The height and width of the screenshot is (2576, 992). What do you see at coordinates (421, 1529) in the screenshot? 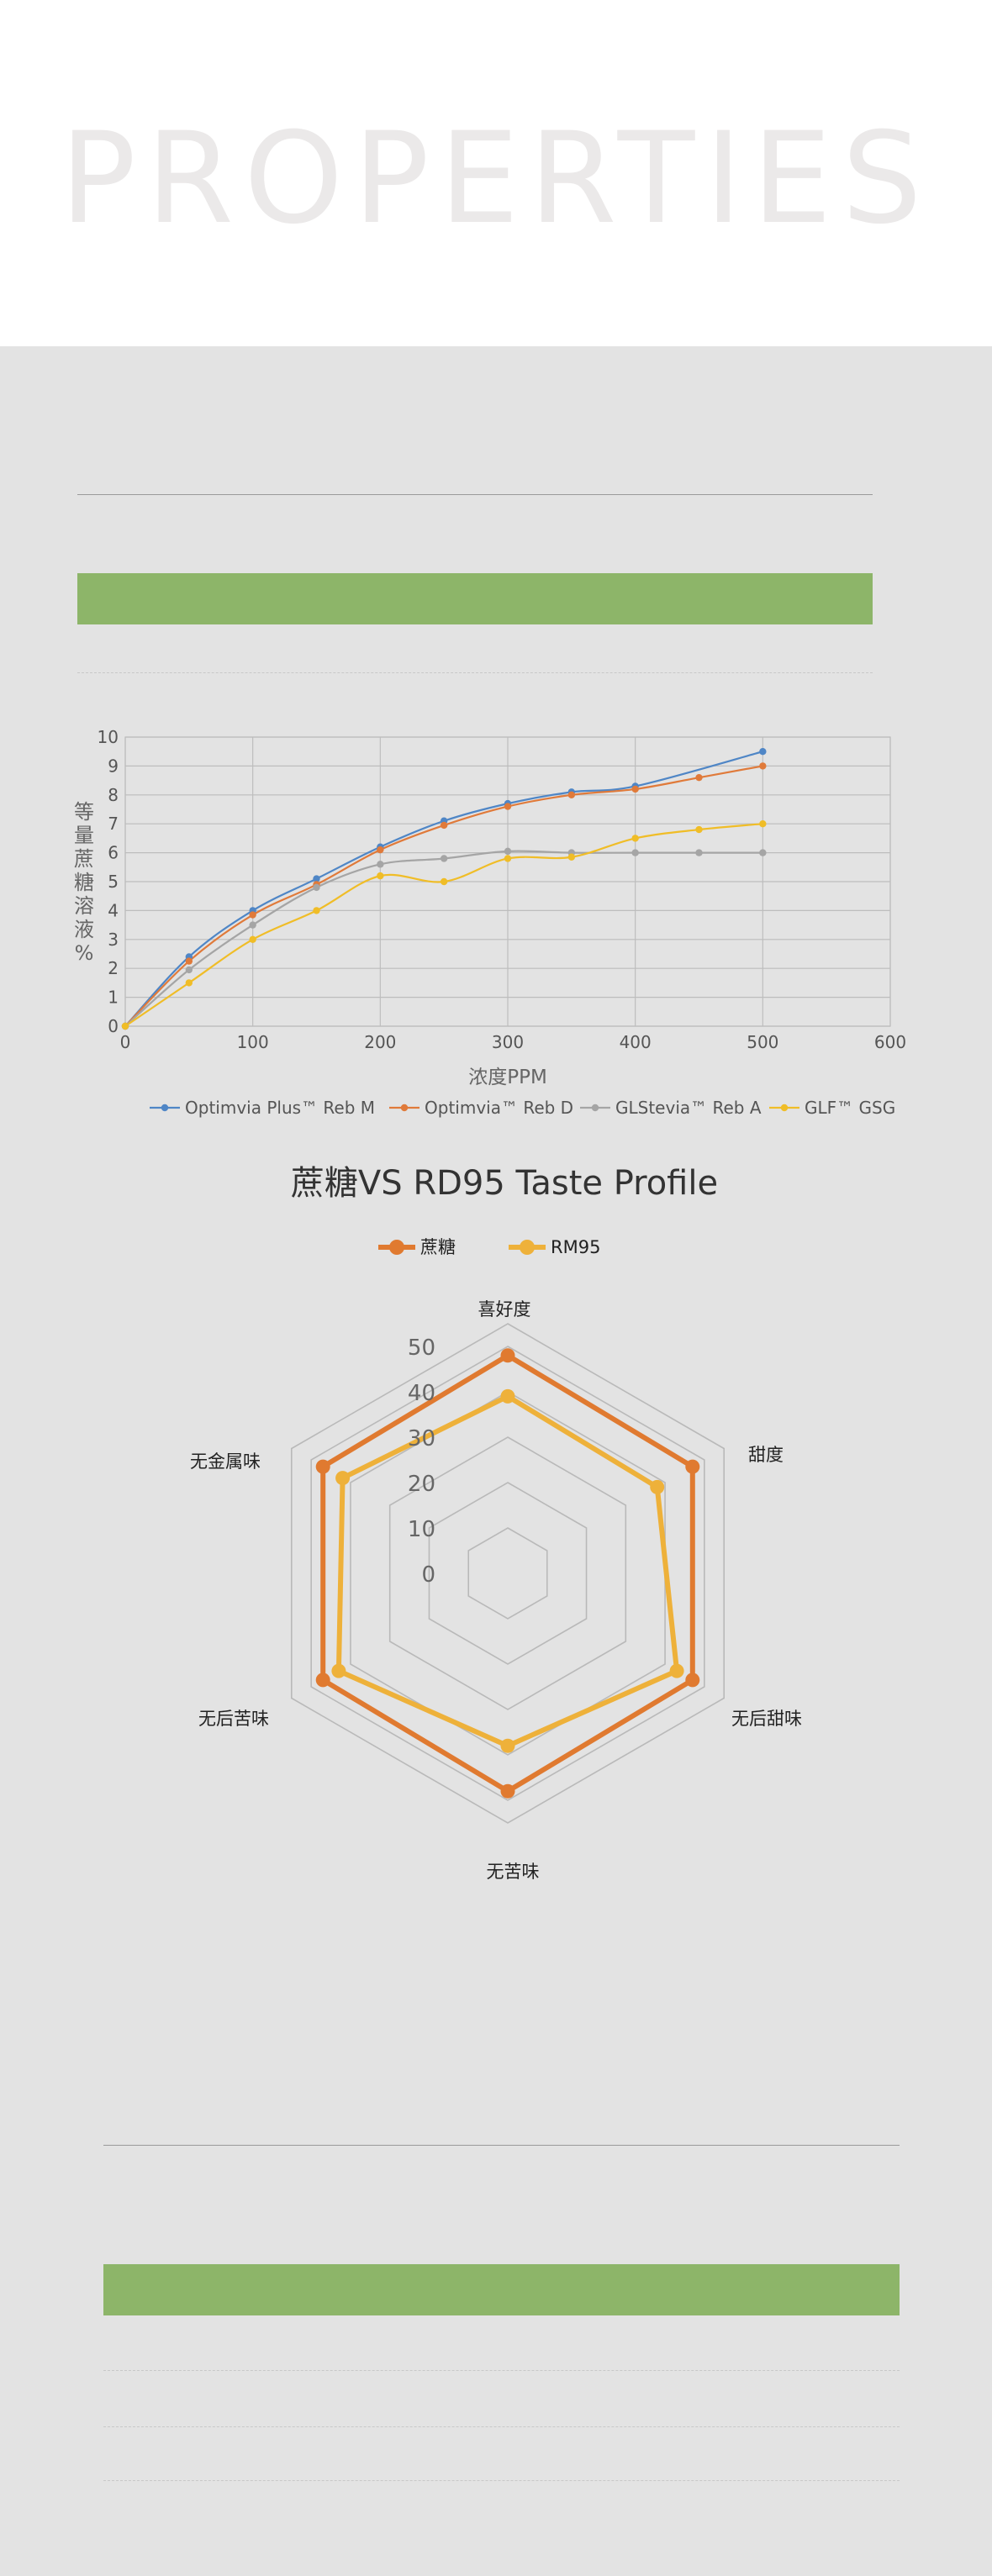
I see `radar-tick-label: 10` at bounding box center [421, 1529].